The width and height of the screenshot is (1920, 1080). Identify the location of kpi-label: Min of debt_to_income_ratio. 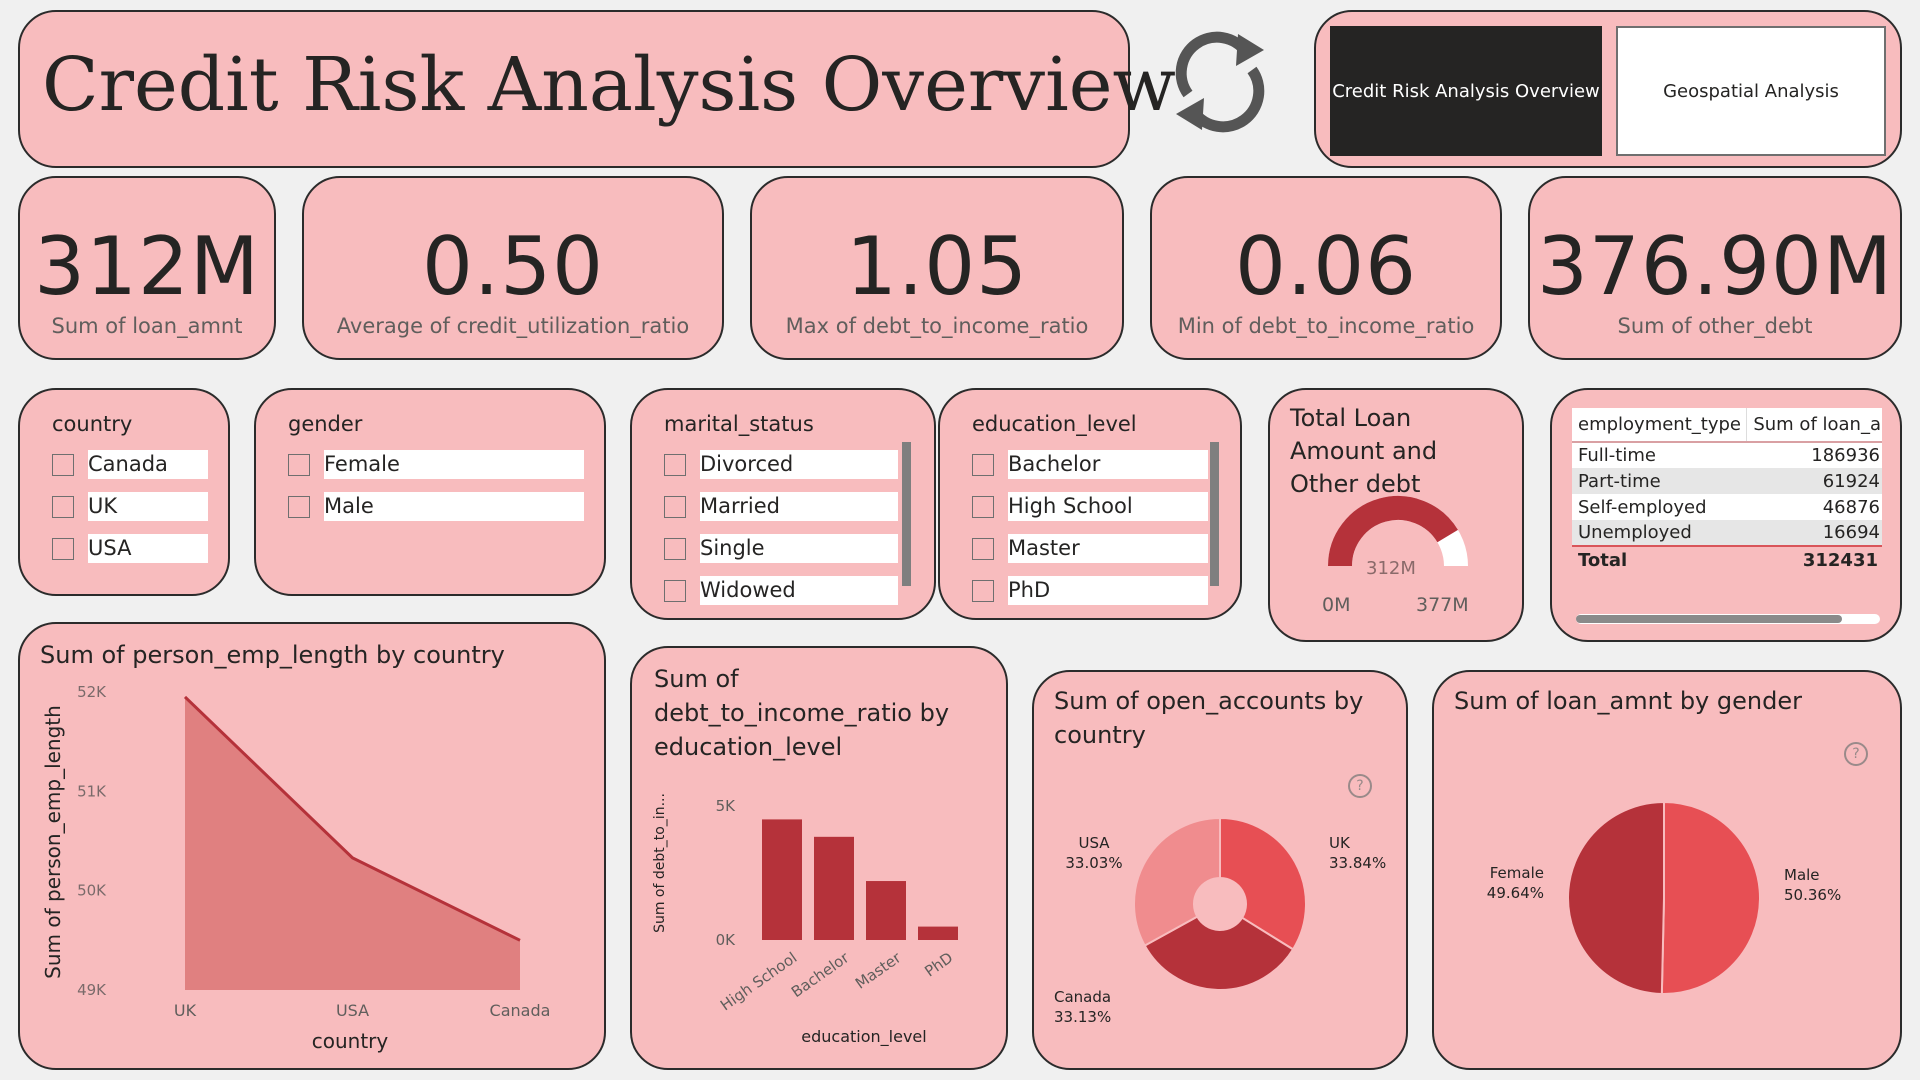
(1326, 326).